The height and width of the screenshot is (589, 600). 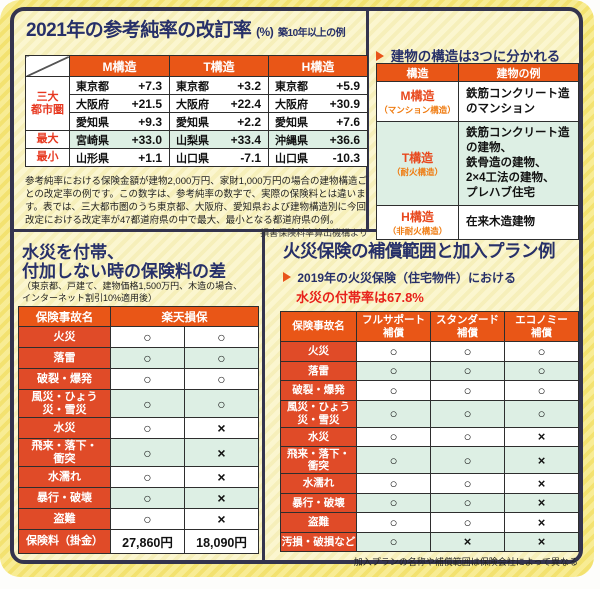 What do you see at coordinates (249, 121) in the screenshot?
I see `rate-value: +2.2` at bounding box center [249, 121].